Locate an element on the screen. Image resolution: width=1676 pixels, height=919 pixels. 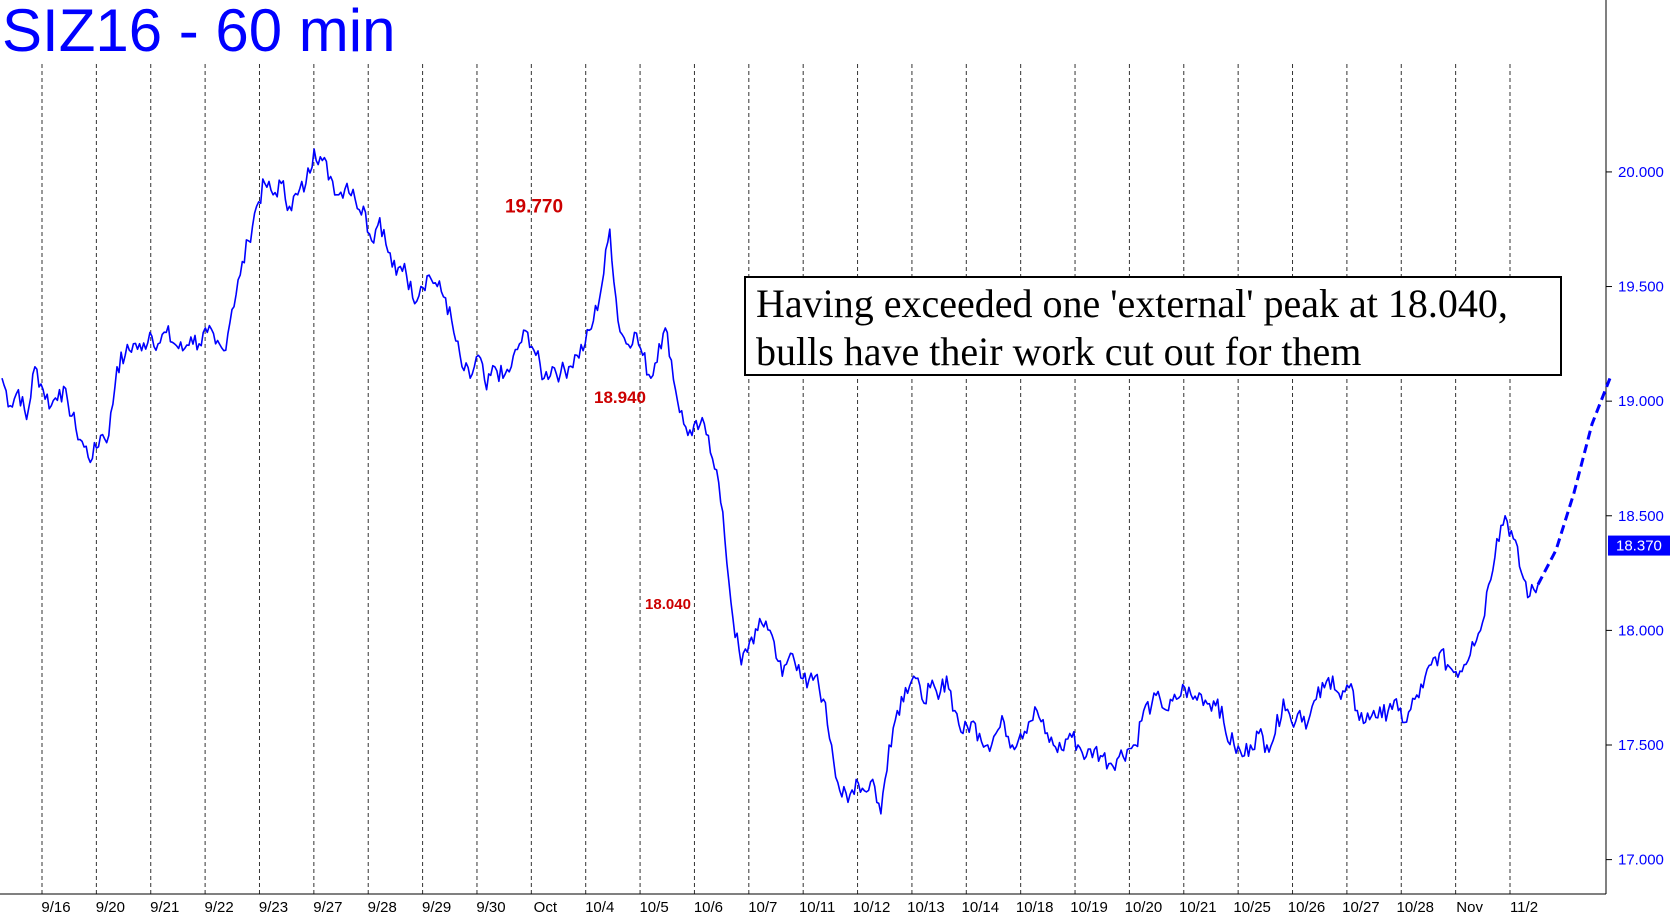
last-price-label: 18.370 is located at coordinates (1639, 546).